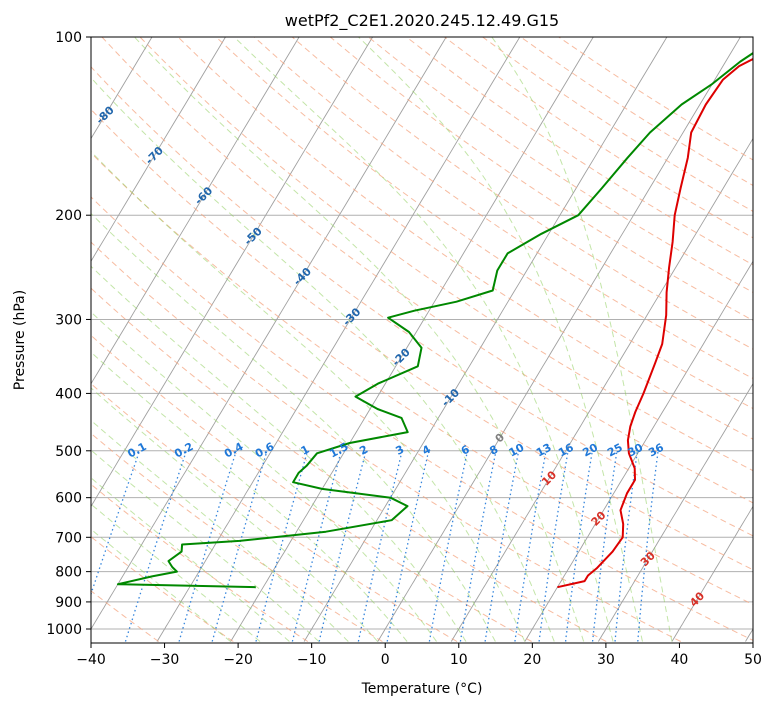 The height and width of the screenshot is (708, 775). Describe the element at coordinates (68, 334) in the screenshot. I see `y-axis: 100 200 300 400 500 600 700 800 900 1000` at that location.